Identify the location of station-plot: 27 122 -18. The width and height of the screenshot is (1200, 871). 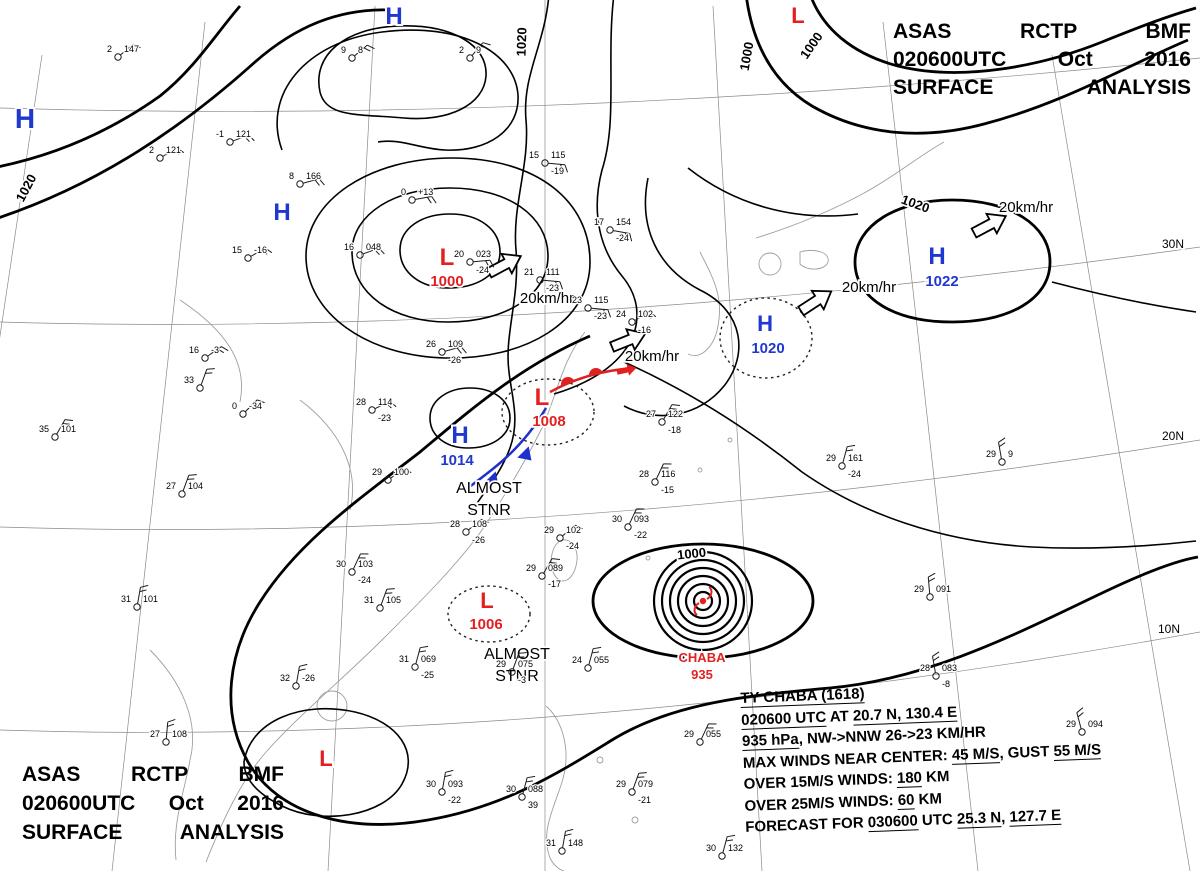
(664, 420).